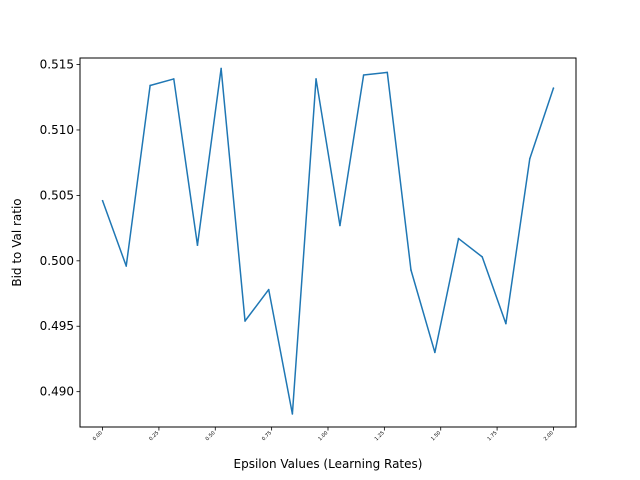 This screenshot has width=640, height=480. What do you see at coordinates (57, 130) in the screenshot?
I see `y-tick-label: 0.510` at bounding box center [57, 130].